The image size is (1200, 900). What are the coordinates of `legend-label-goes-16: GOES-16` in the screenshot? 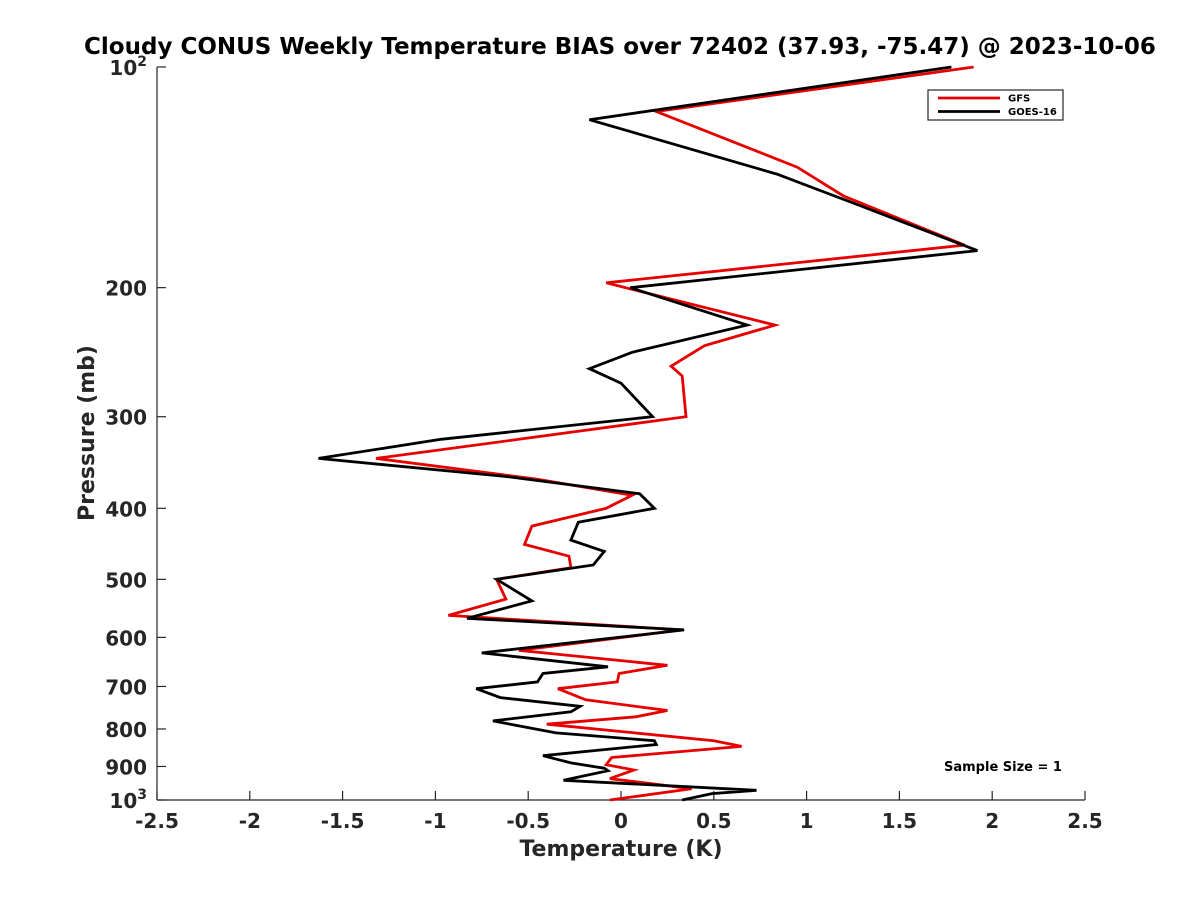 It's located at (1032, 112).